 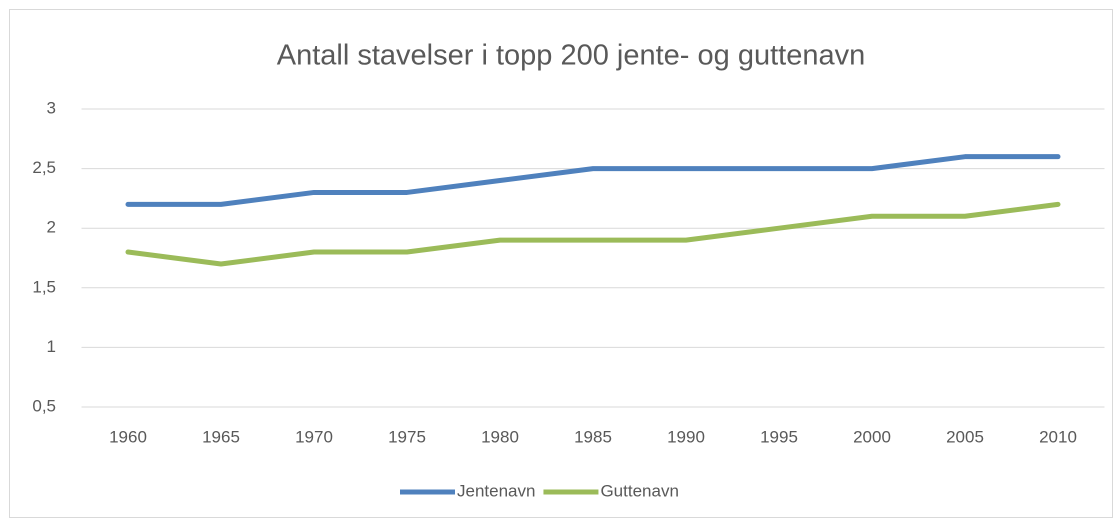 I want to click on x-tick-label: 1970, so click(x=314, y=436).